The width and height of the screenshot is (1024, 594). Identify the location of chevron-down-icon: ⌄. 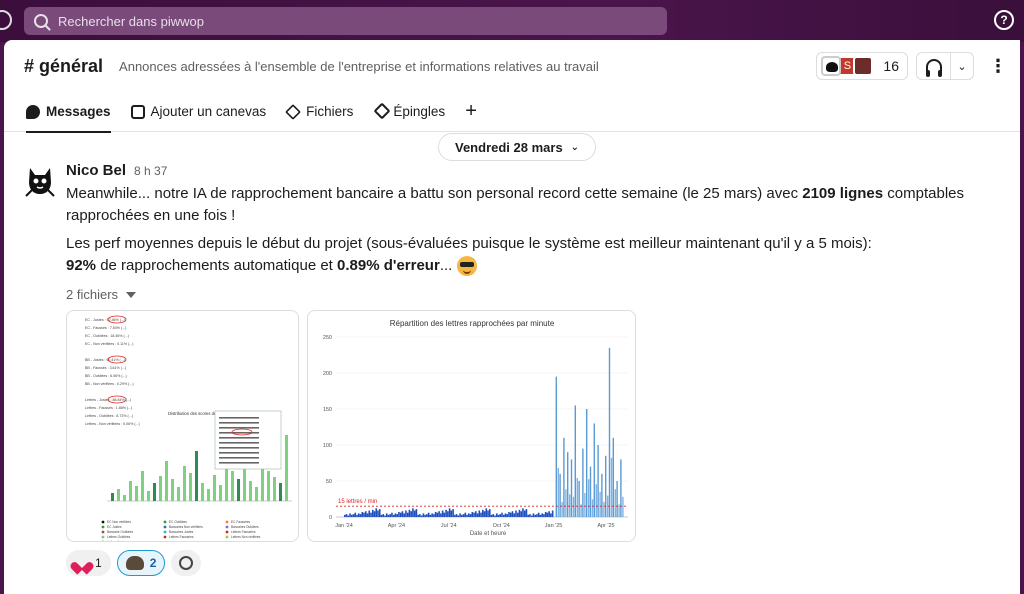
(962, 66).